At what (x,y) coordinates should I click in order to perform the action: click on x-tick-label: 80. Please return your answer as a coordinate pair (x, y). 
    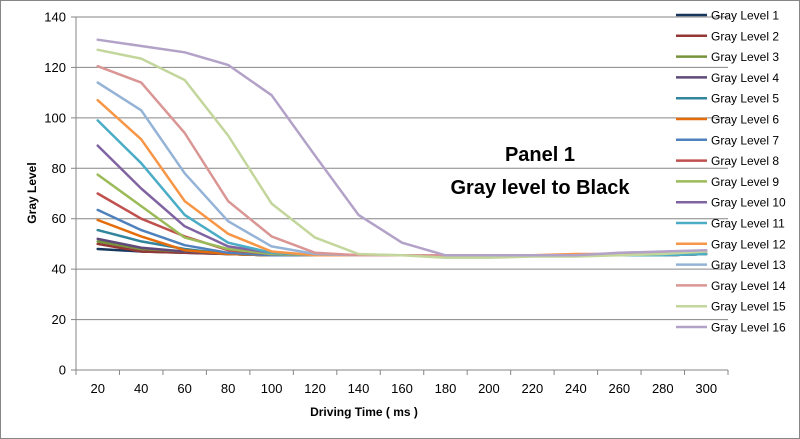
    Looking at the image, I should click on (228, 388).